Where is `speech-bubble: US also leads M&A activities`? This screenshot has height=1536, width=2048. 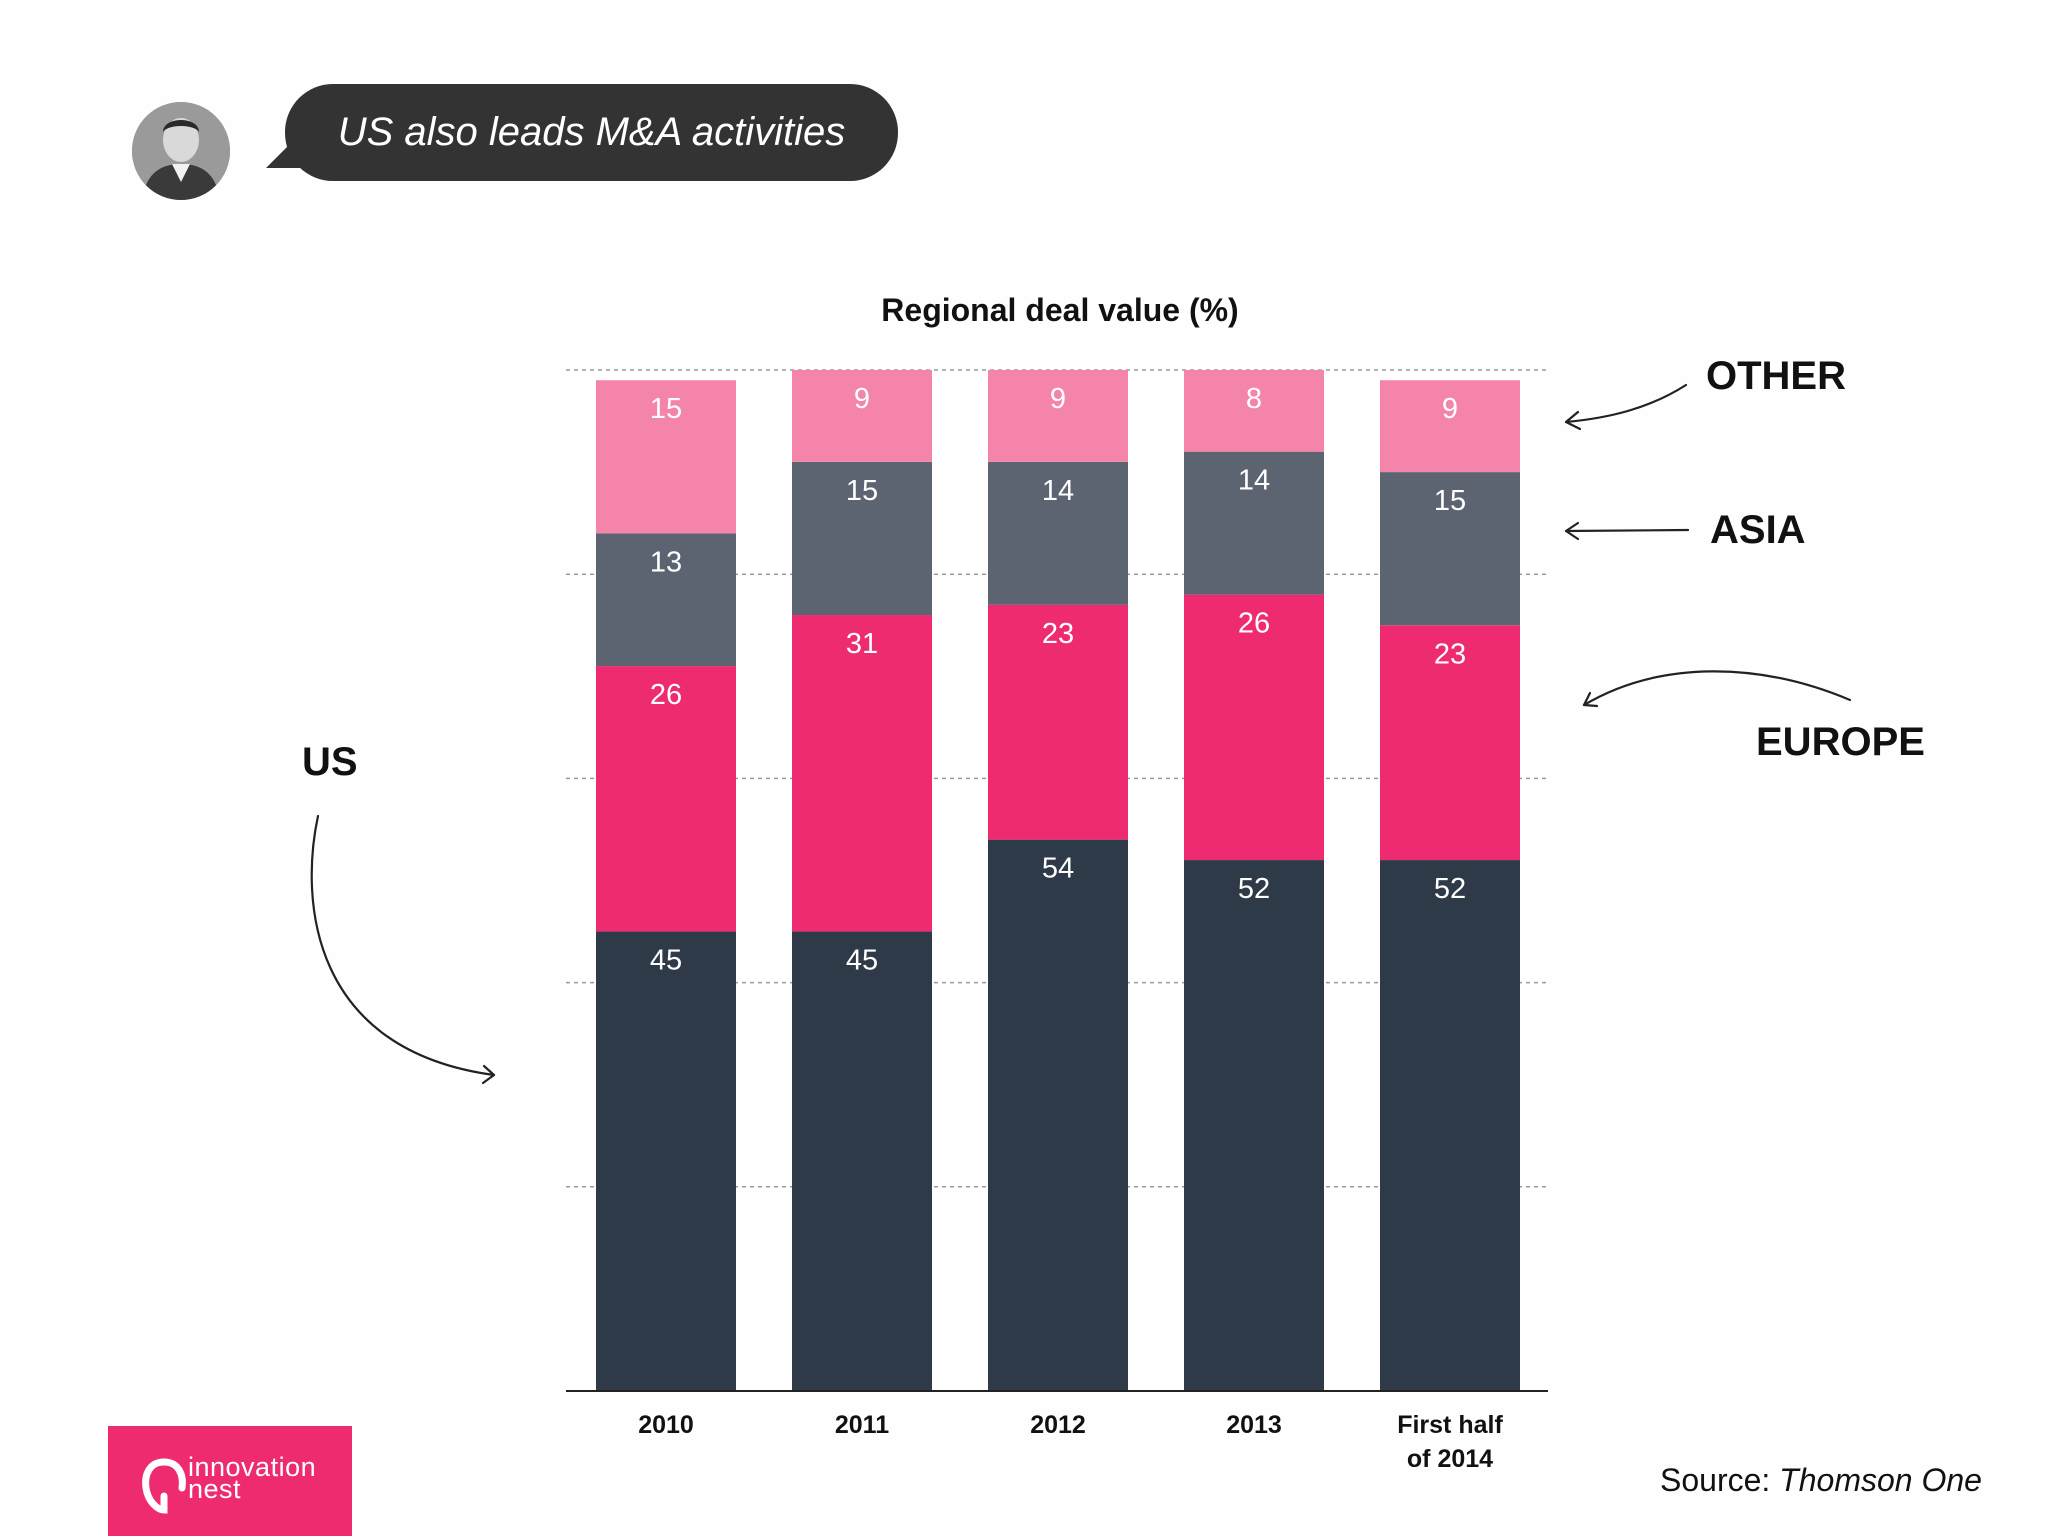
speech-bubble: US also leads M&A activities is located at coordinates (591, 132).